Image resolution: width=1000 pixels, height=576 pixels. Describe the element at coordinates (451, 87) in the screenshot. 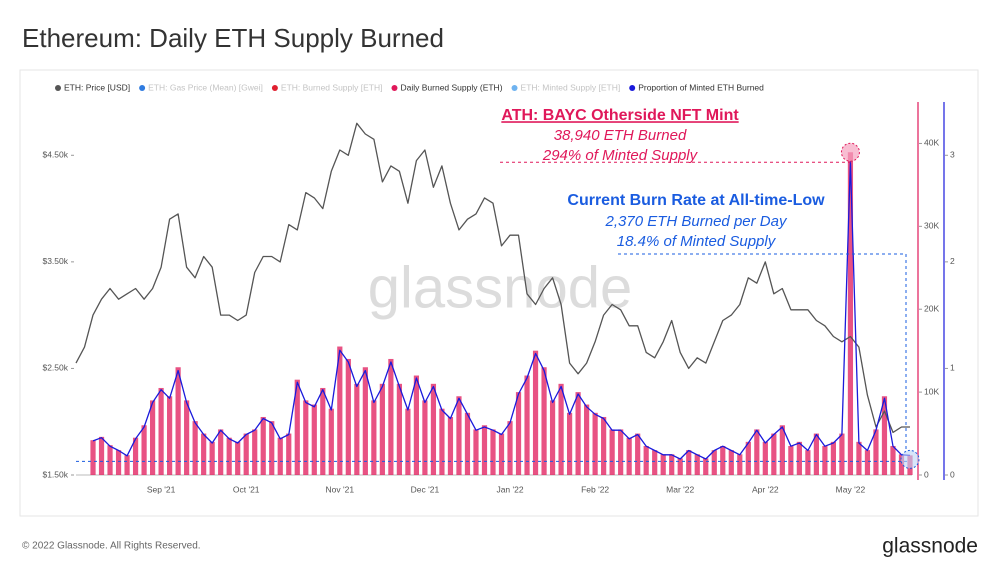

I see `legend-label: Daily Burned Supply (ETH)` at that location.